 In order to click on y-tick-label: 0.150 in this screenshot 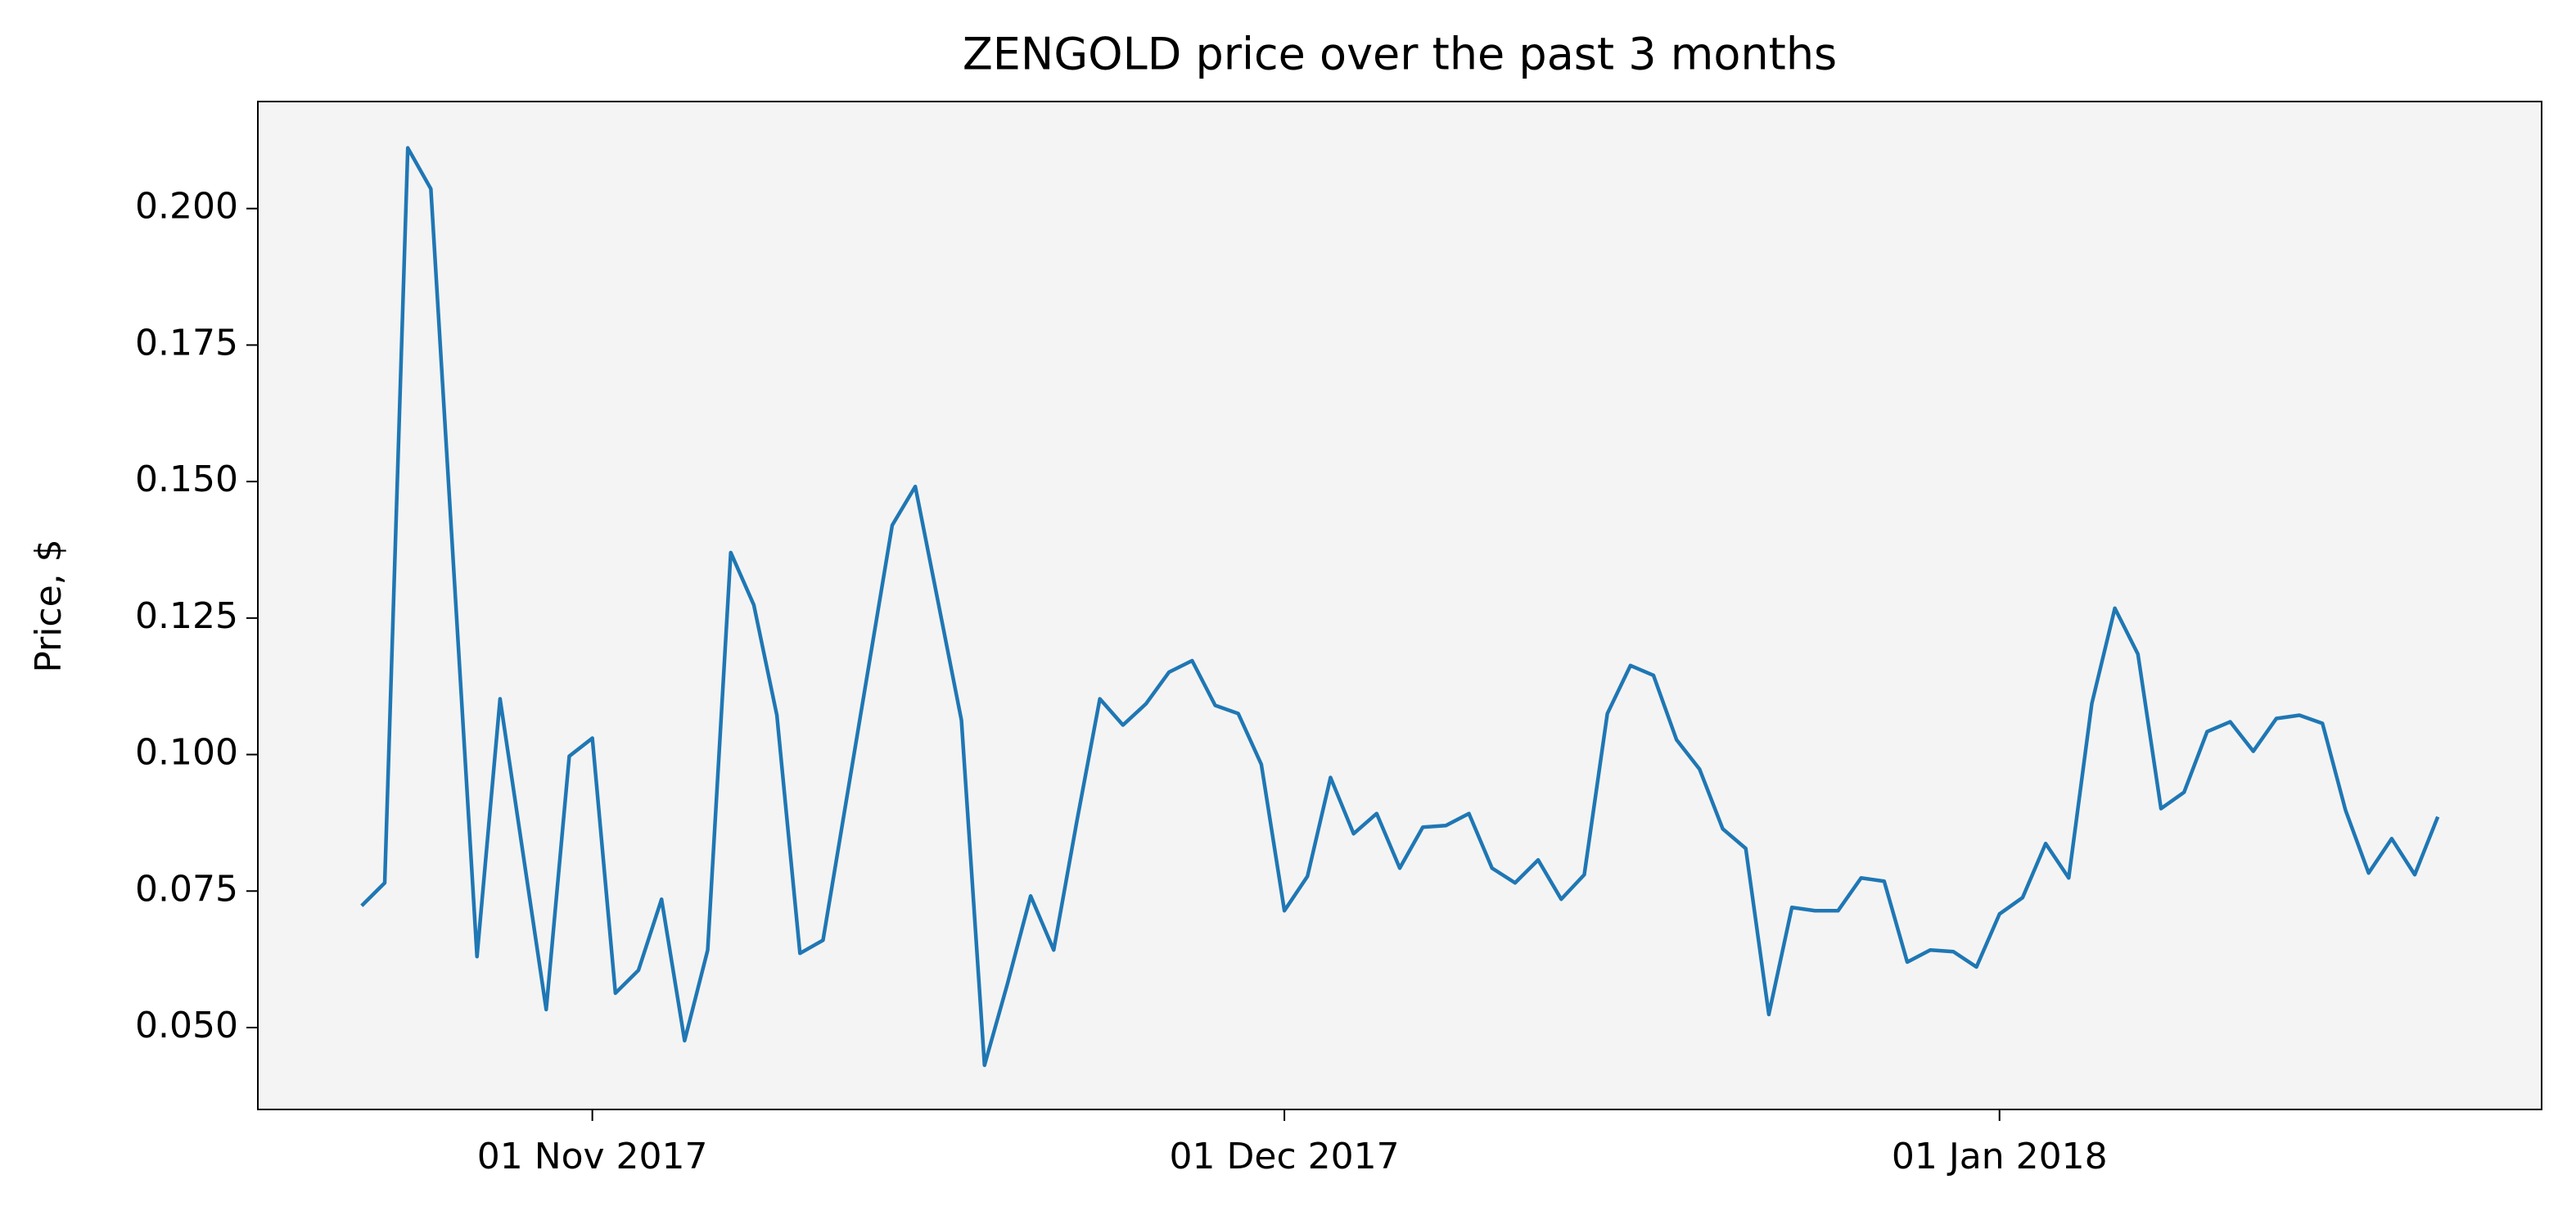, I will do `click(186, 479)`.